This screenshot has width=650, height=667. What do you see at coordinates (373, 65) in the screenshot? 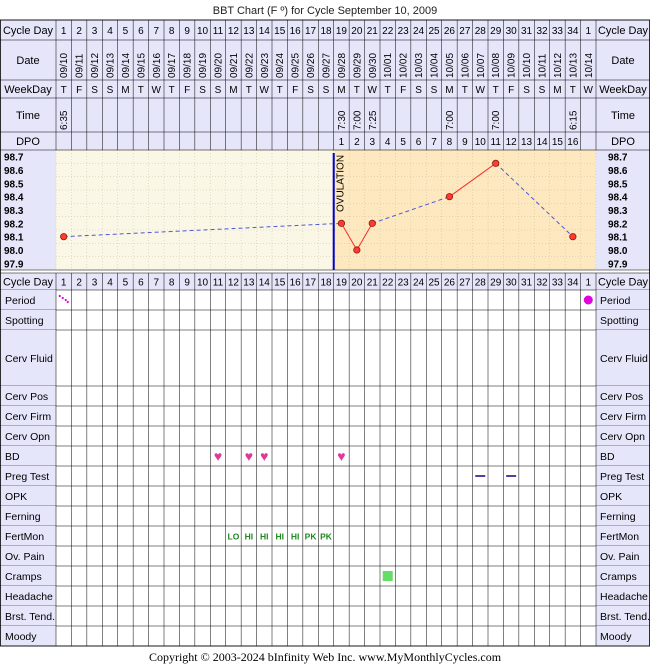
I see `date-value: 09/30` at bounding box center [373, 65].